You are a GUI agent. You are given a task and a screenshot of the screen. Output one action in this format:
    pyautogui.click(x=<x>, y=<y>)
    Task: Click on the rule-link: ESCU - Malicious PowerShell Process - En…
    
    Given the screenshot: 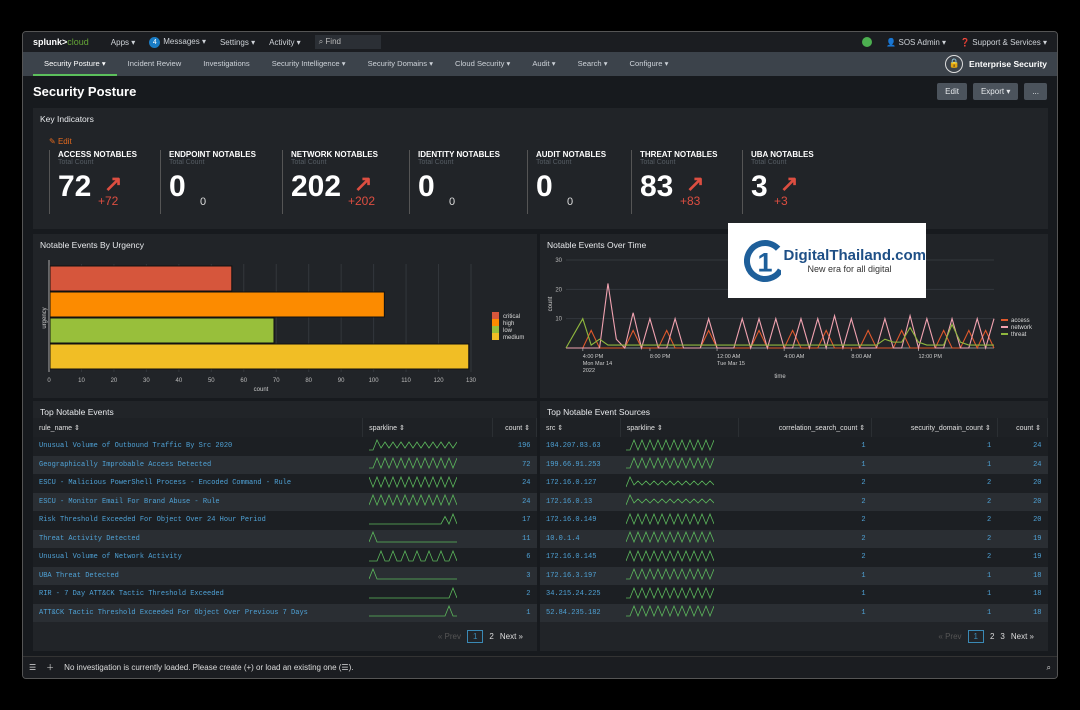 What is the action you would take?
    pyautogui.click(x=165, y=483)
    